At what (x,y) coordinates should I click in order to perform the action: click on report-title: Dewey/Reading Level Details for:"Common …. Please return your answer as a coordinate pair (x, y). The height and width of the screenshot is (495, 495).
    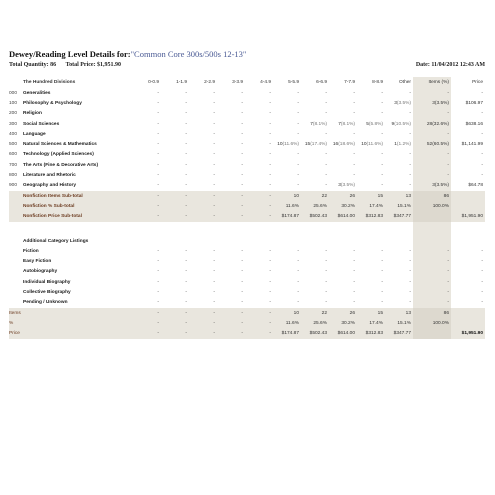
    Looking at the image, I should click on (247, 54).